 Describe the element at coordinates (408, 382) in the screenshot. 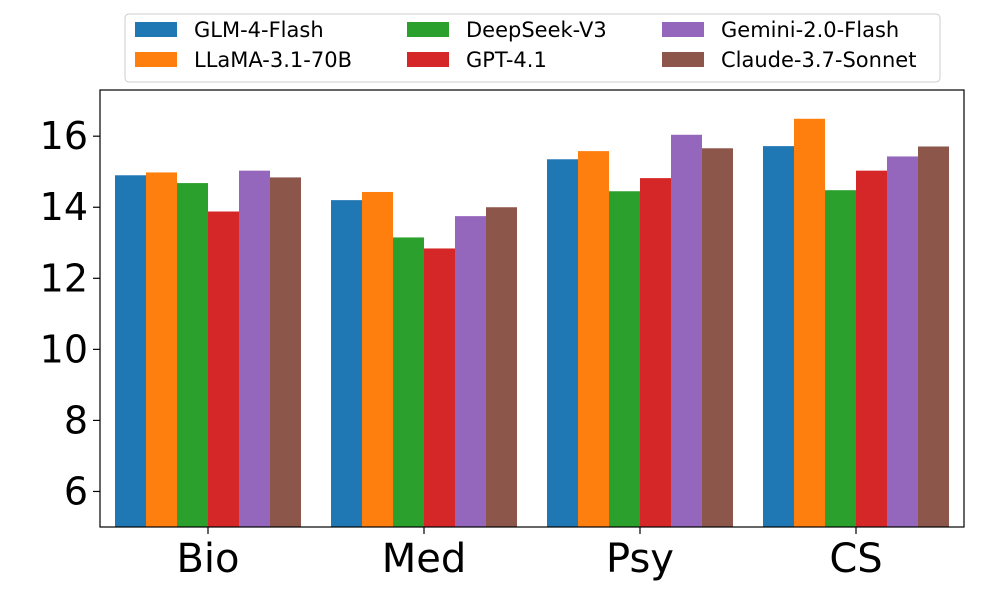

I see `bar-deepseek-v3-med` at that location.